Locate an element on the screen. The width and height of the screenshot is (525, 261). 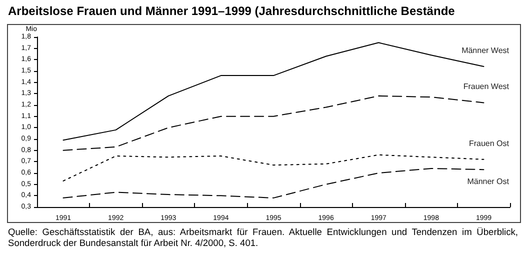
series-label: Frauen Ost is located at coordinates (489, 143).